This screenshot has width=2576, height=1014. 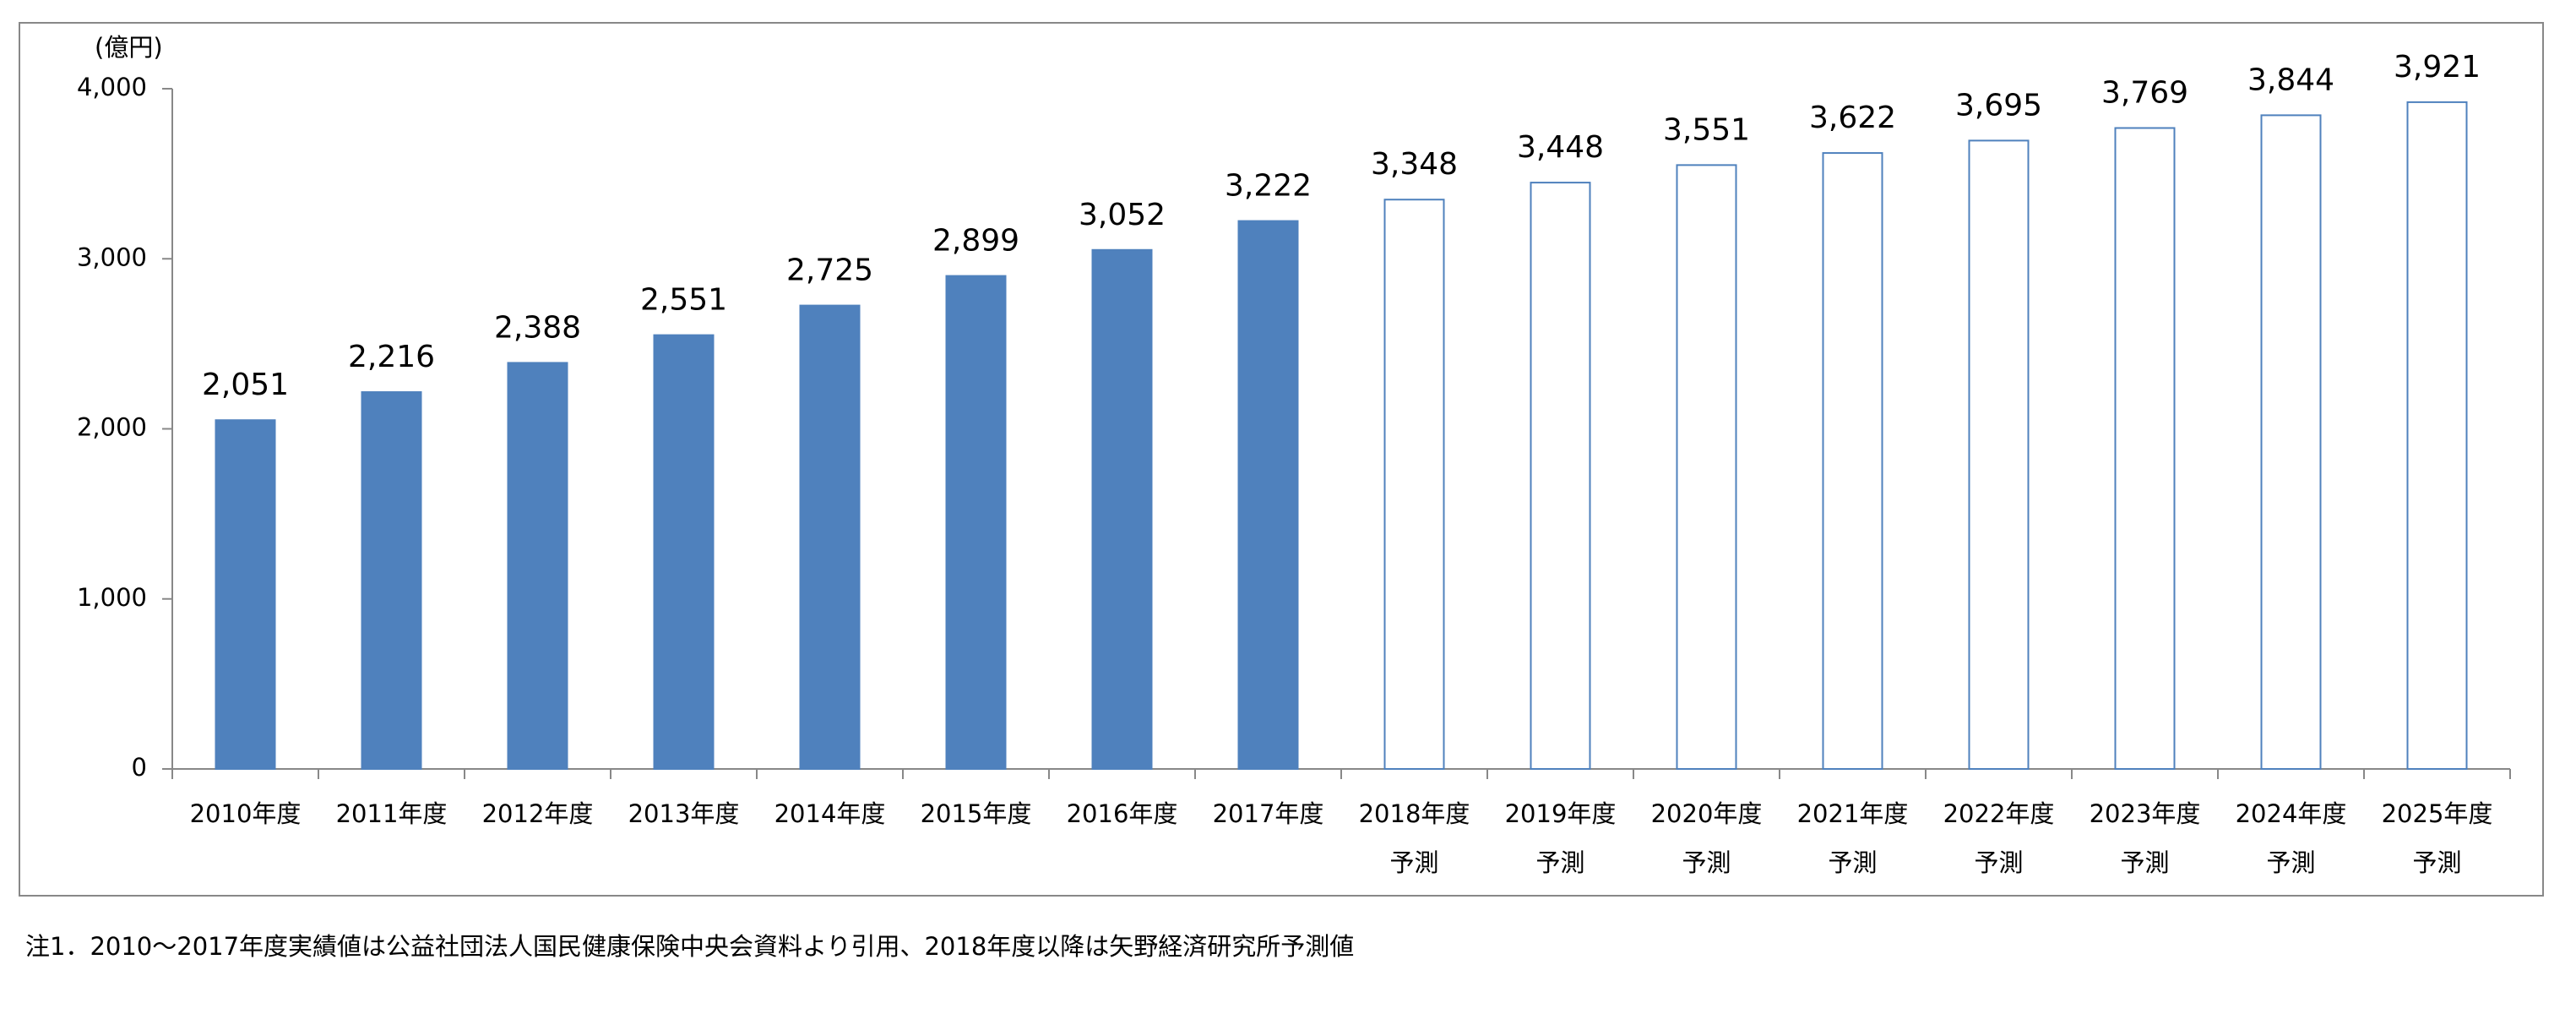 I want to click on y-tick-label: 3,000, so click(x=112, y=257).